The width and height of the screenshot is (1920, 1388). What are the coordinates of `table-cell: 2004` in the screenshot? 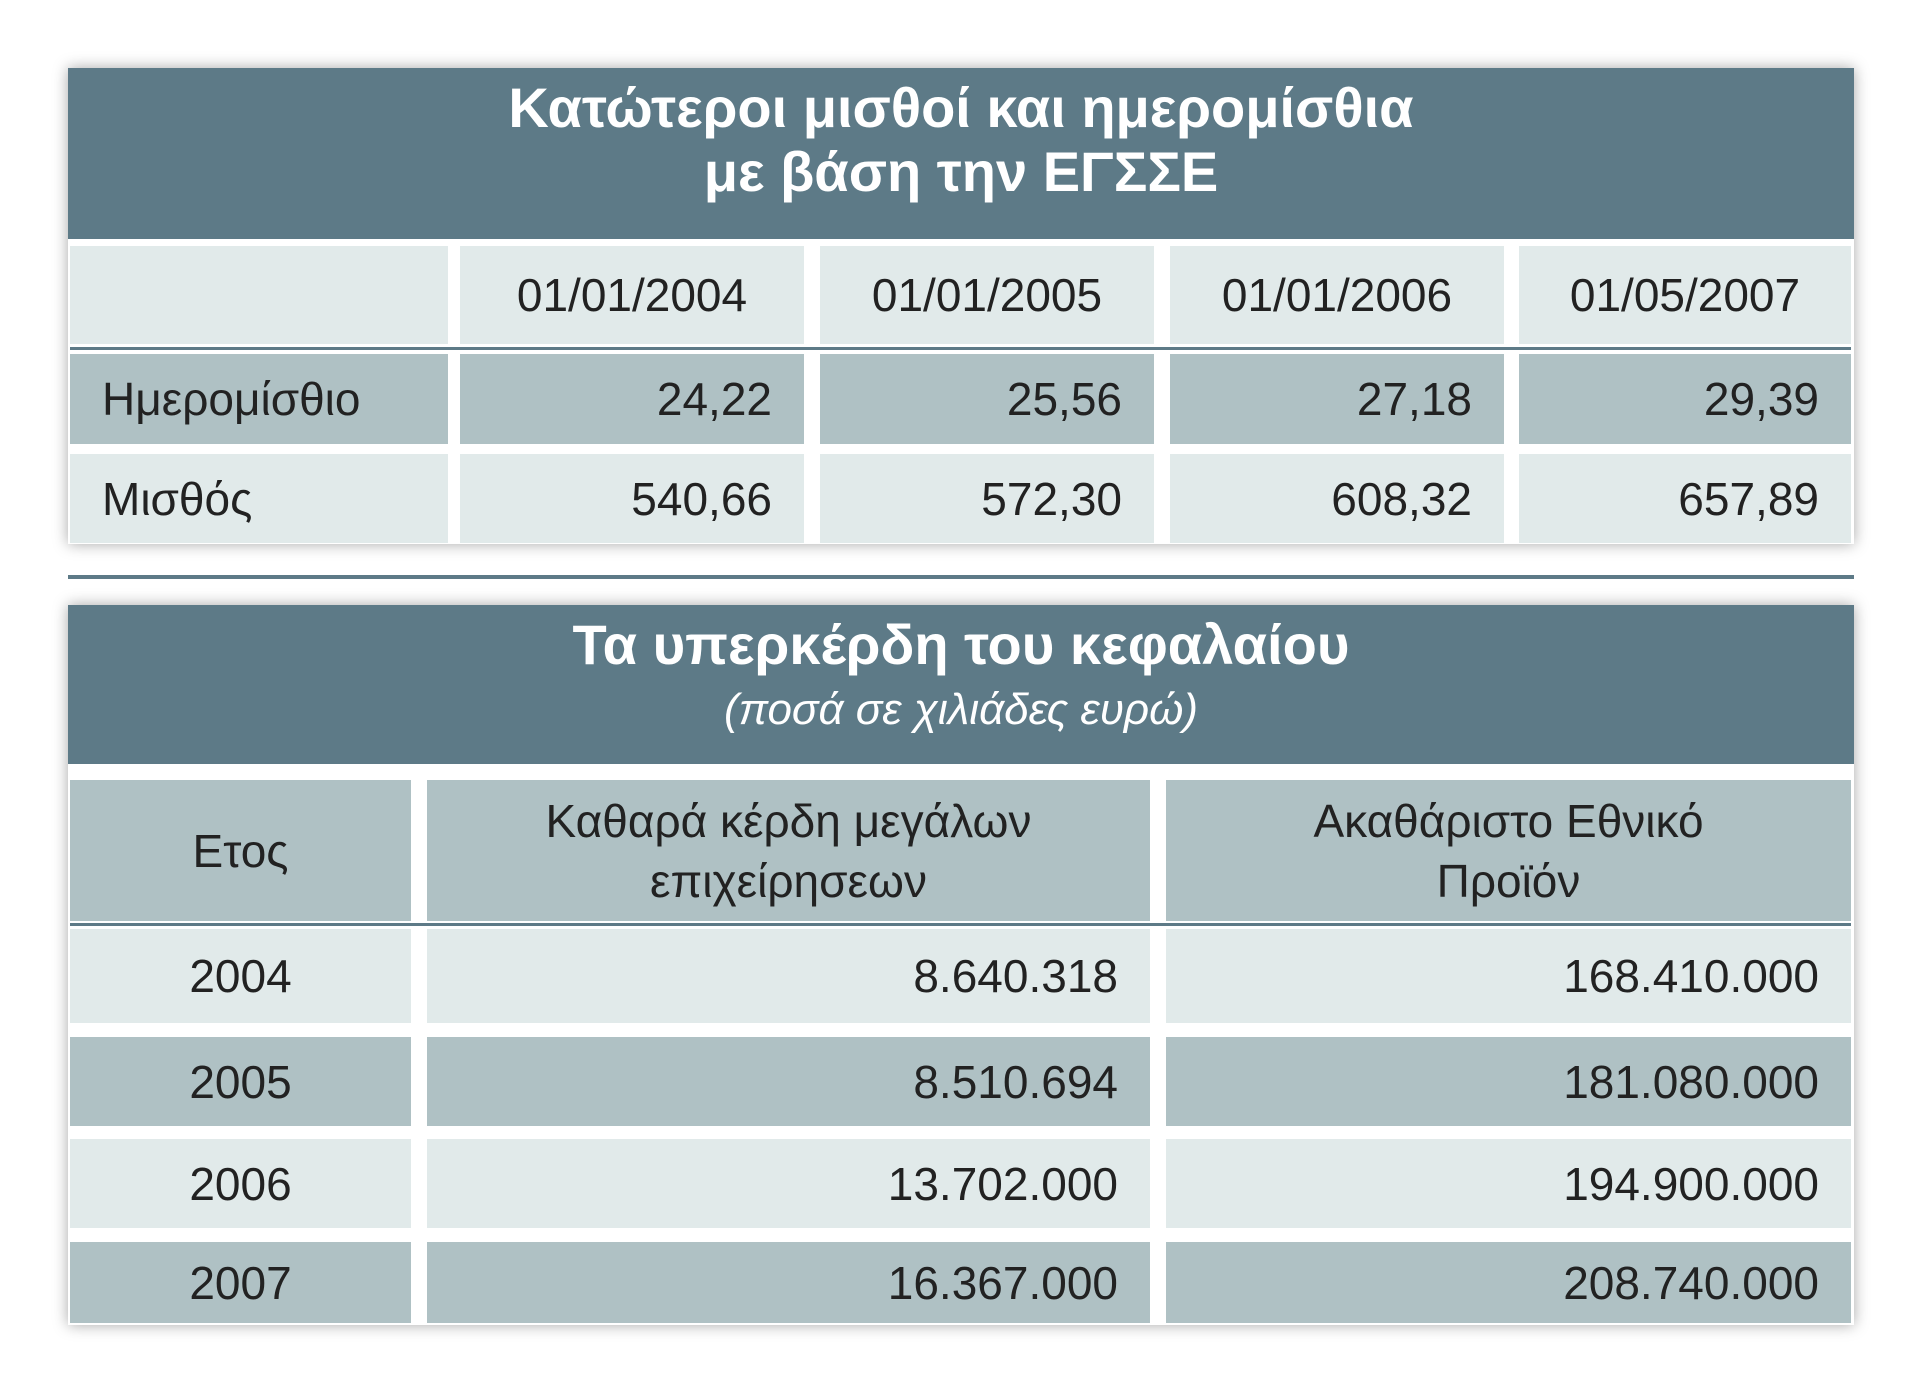 It's located at (240, 976).